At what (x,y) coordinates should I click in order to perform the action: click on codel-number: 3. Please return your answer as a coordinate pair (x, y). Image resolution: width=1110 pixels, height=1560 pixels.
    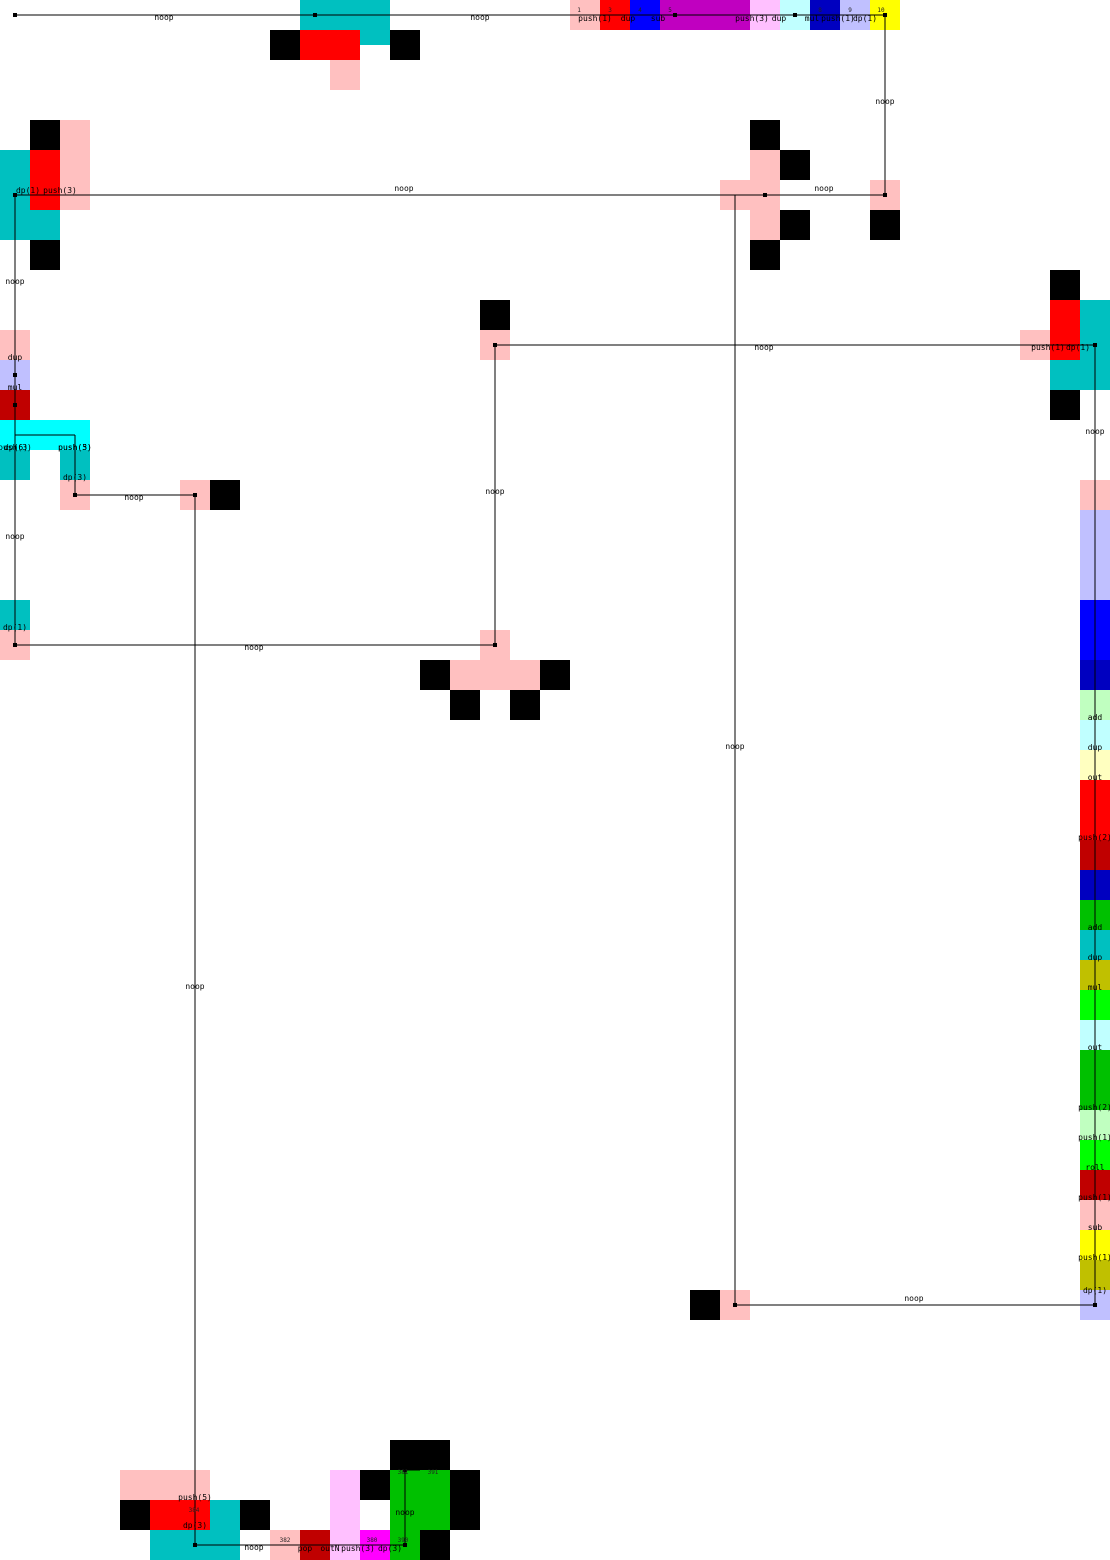
    Looking at the image, I should click on (610, 10).